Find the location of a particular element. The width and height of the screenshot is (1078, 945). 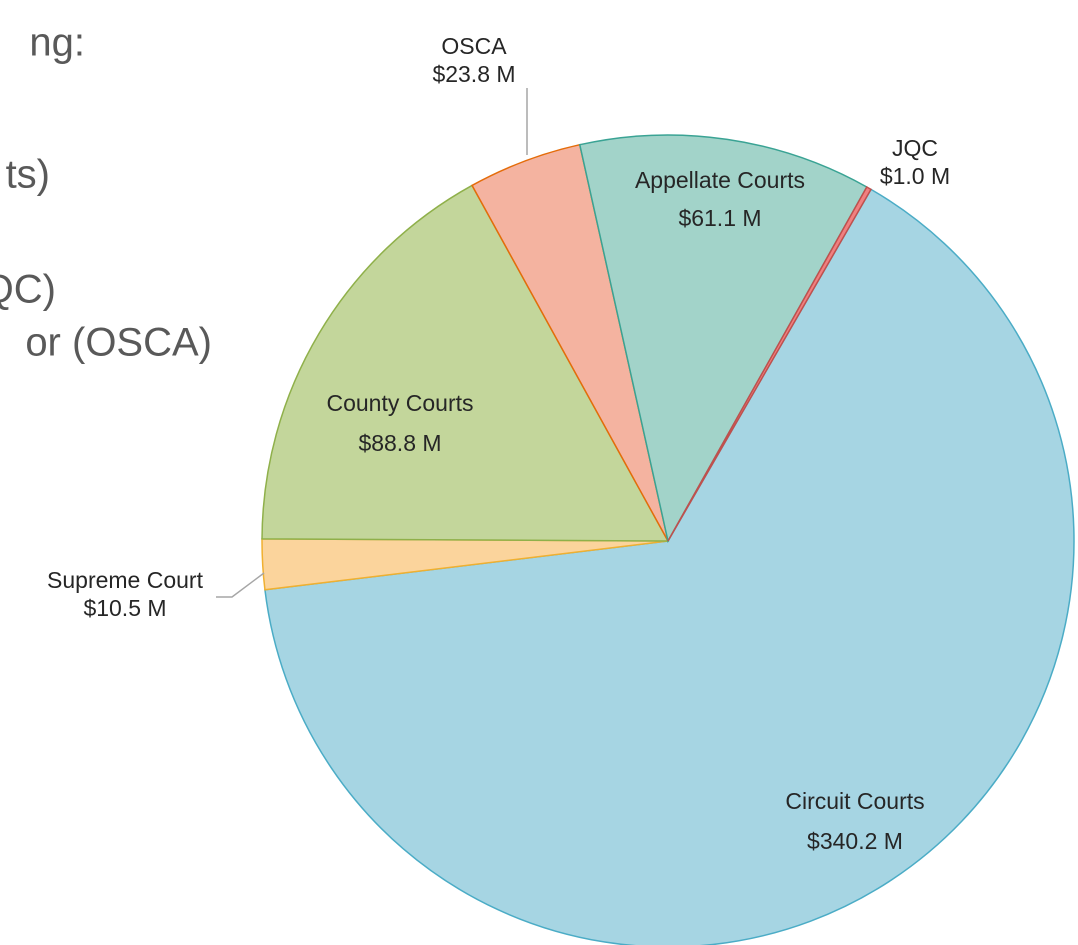

slice-value-label: $88.8 M is located at coordinates (399, 443).